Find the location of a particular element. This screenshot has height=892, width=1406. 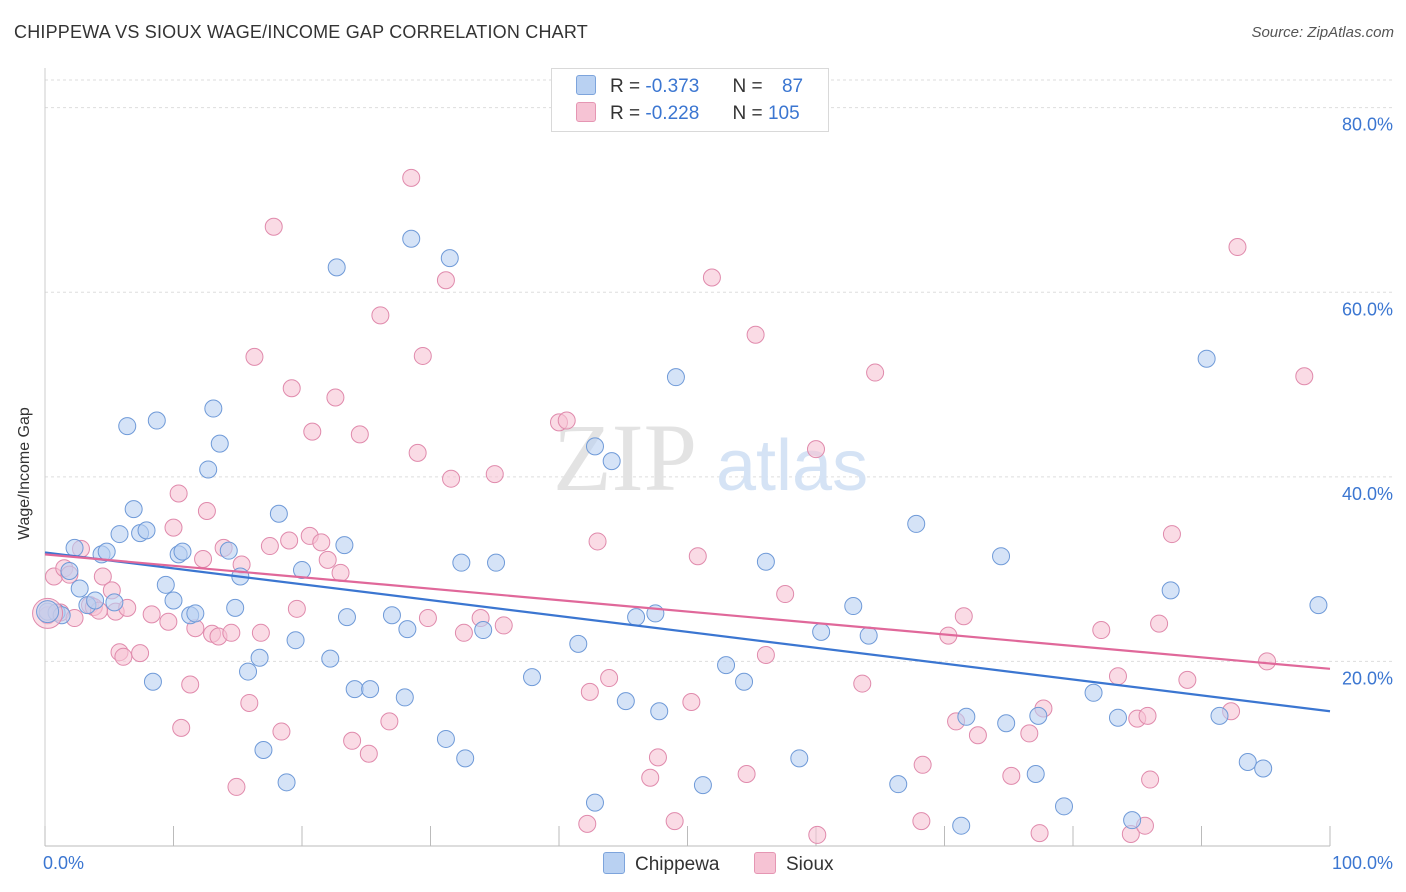

legend-swatch-sioux is located at coordinates (586, 112).